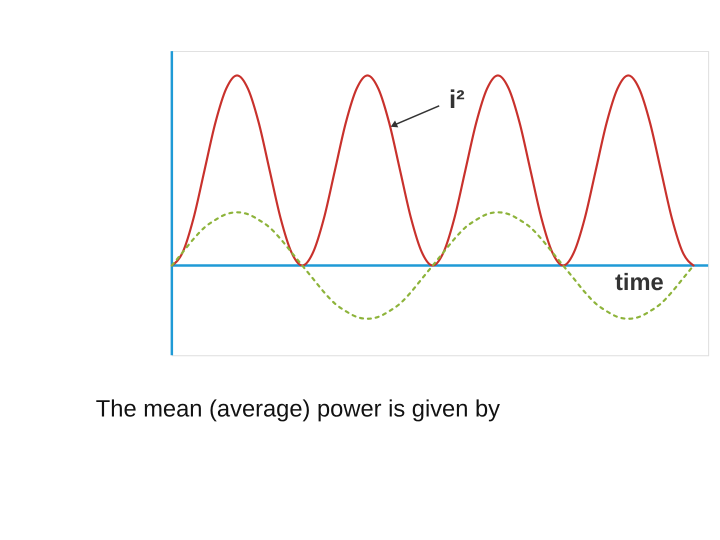 This screenshot has width=720, height=540. I want to click on series-label: i², so click(457, 100).